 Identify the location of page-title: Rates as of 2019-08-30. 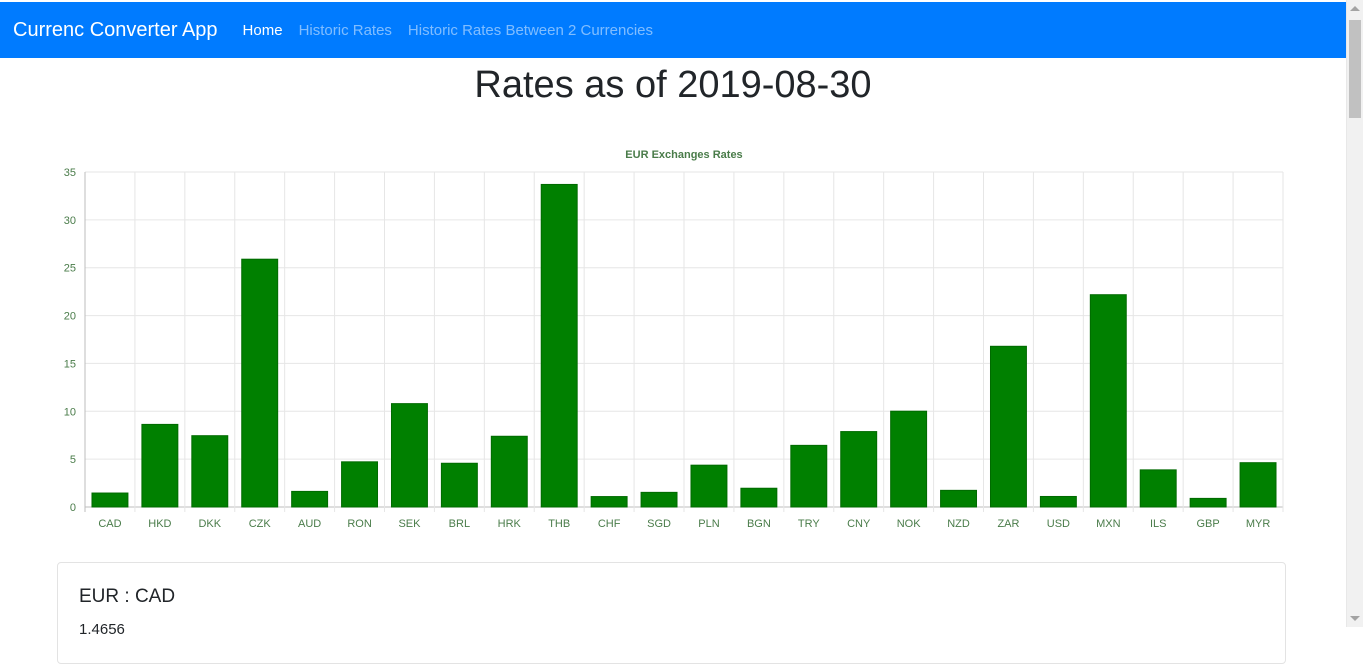
(673, 85).